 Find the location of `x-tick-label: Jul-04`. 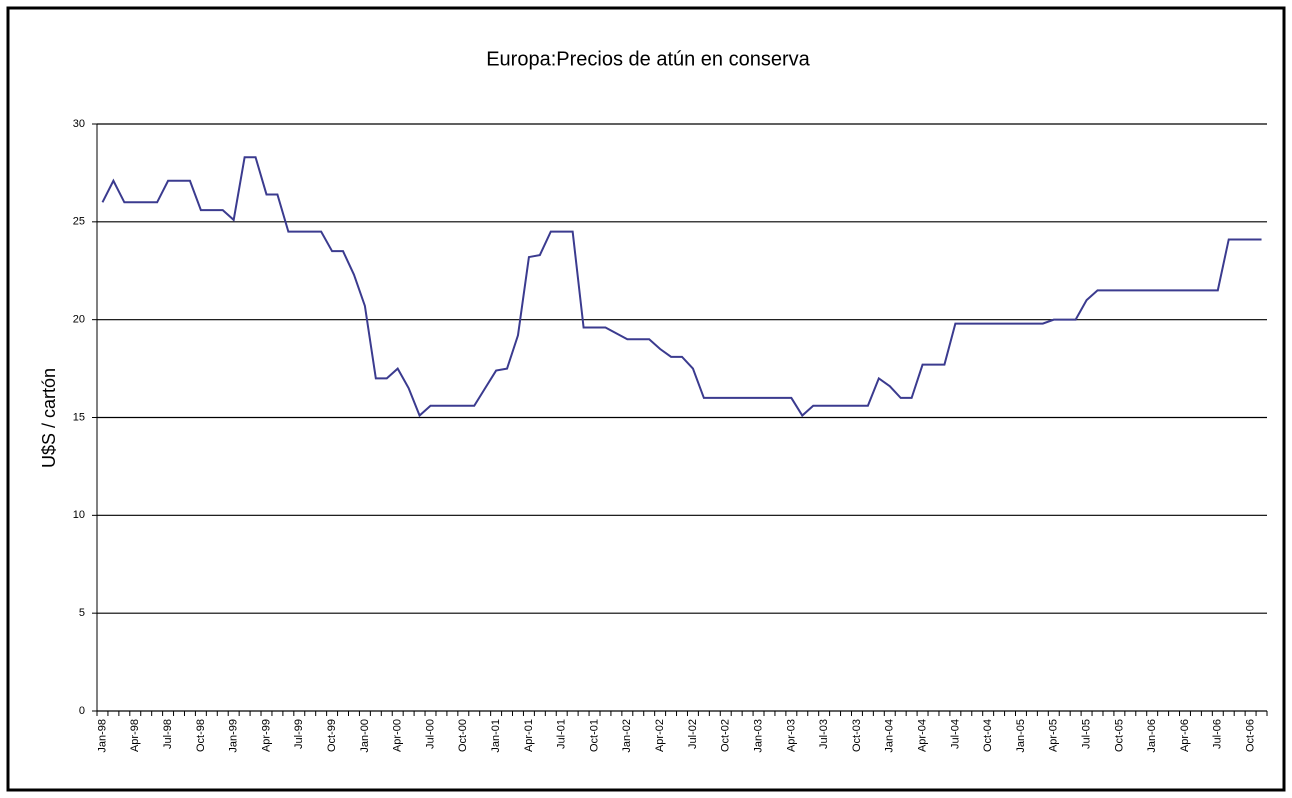

x-tick-label: Jul-04 is located at coordinates (955, 734).